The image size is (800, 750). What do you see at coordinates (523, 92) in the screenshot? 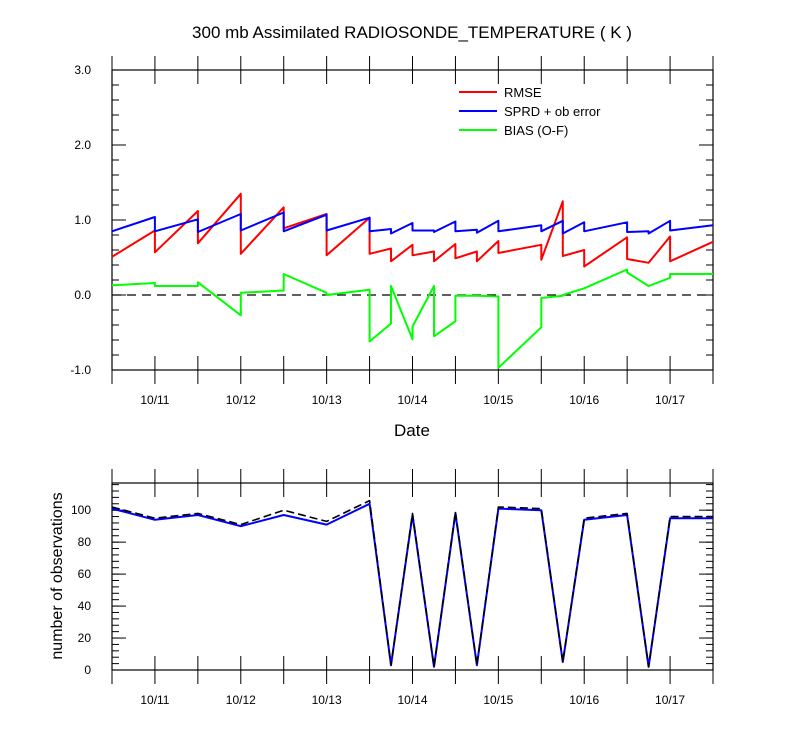
I see `legend-label: RMSE` at bounding box center [523, 92].